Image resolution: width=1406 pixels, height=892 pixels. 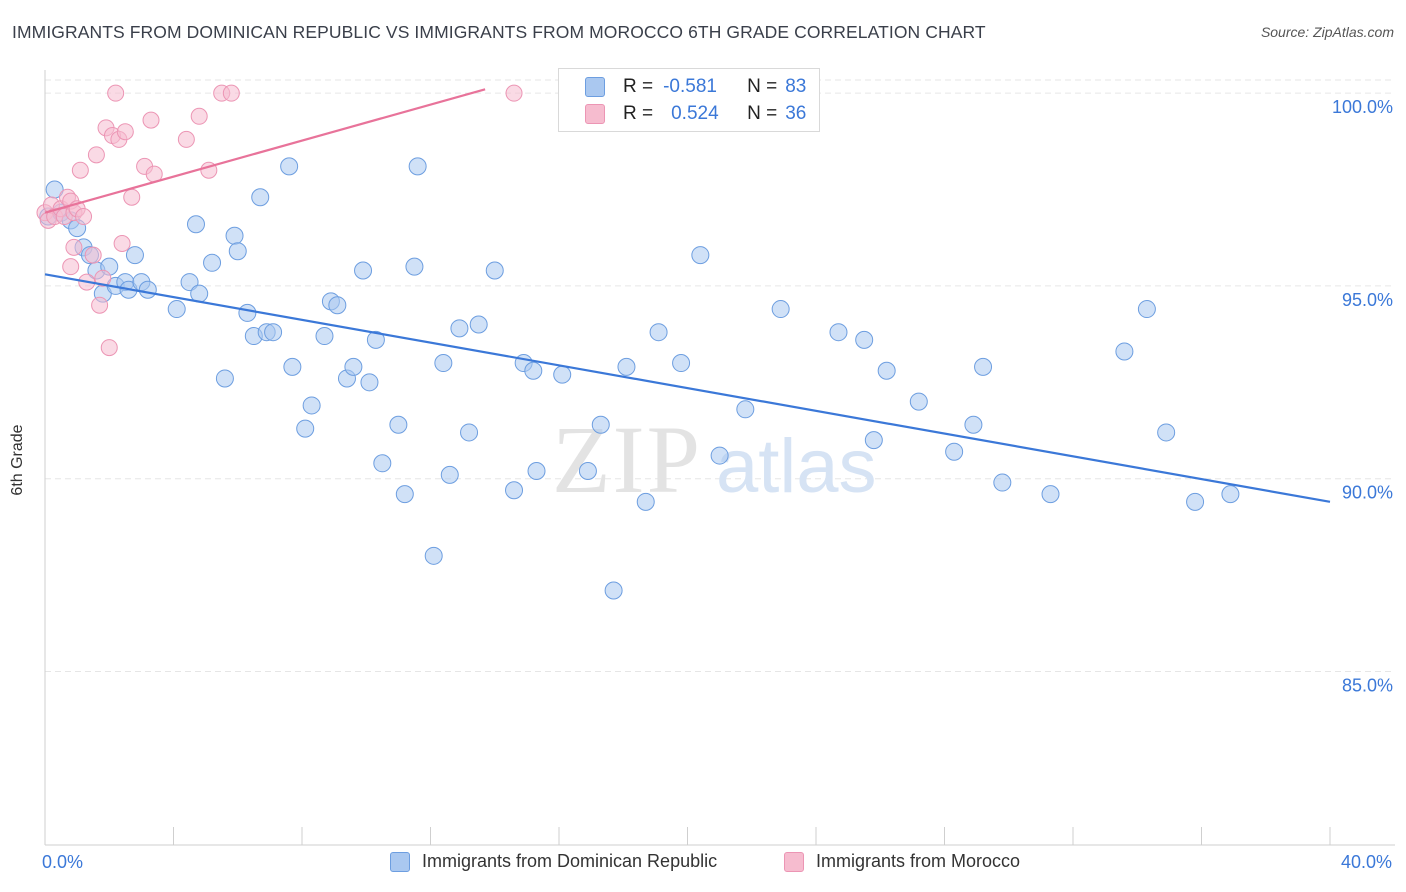 I want to click on legend-row-morocco: R = 0.524 N = 36, so click(x=695, y=114).